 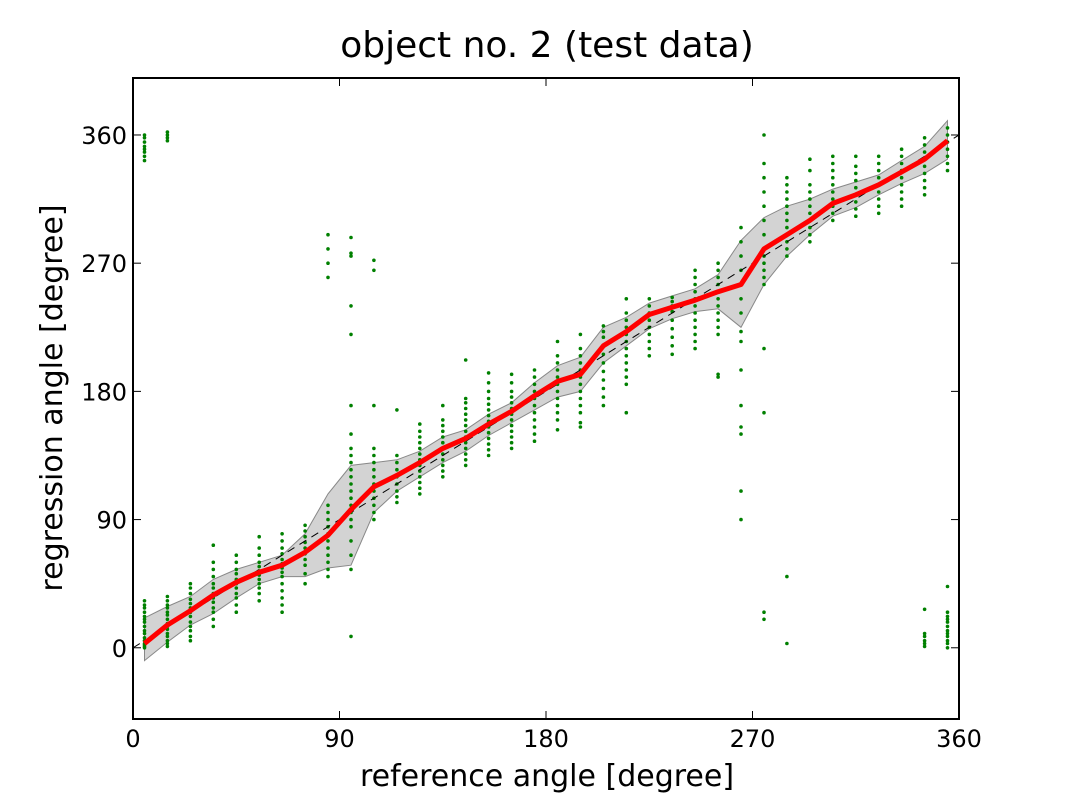 What do you see at coordinates (959, 739) in the screenshot?
I see `x-tick-label: 360` at bounding box center [959, 739].